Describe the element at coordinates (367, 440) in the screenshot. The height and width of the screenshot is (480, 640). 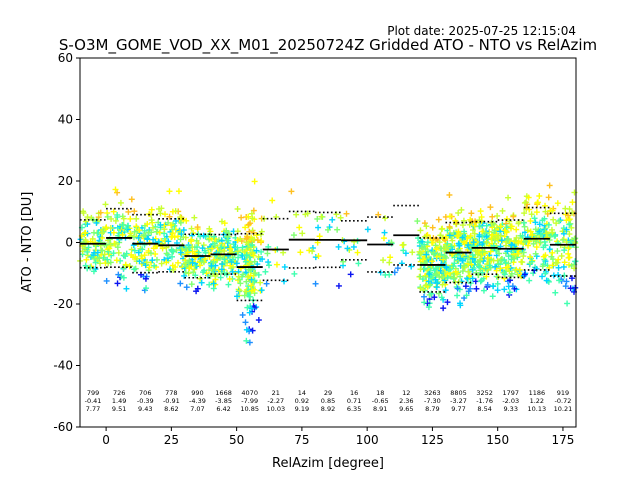
I see `x-tick-label: 100` at that location.